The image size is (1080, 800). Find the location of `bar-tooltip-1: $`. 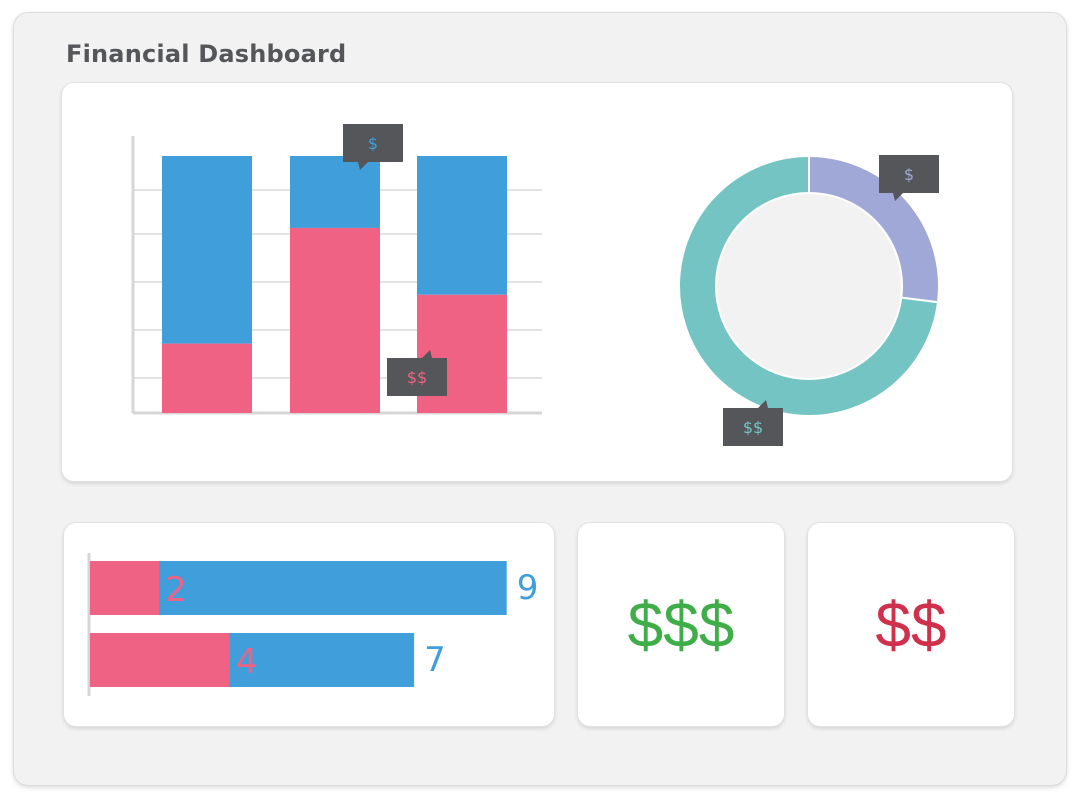

bar-tooltip-1: $ is located at coordinates (373, 147).